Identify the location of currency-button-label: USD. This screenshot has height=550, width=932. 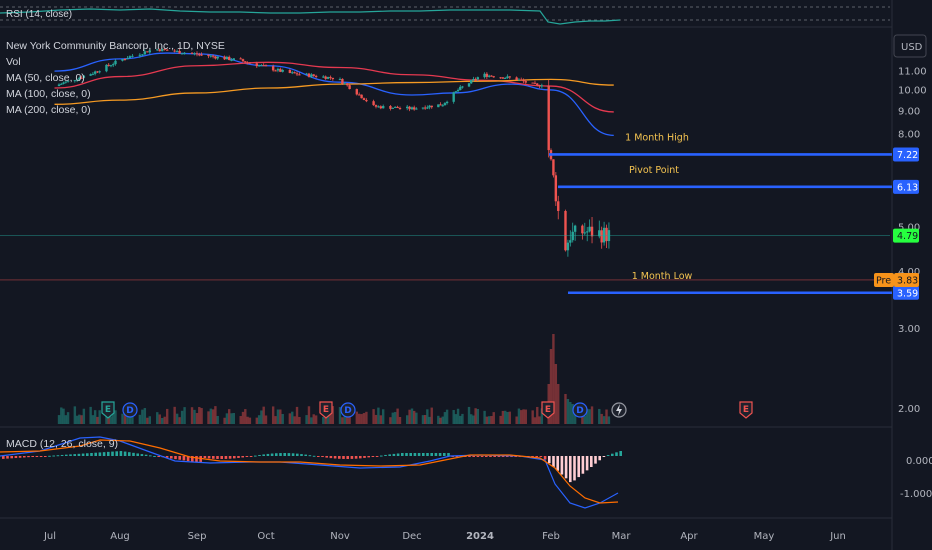
(912, 47).